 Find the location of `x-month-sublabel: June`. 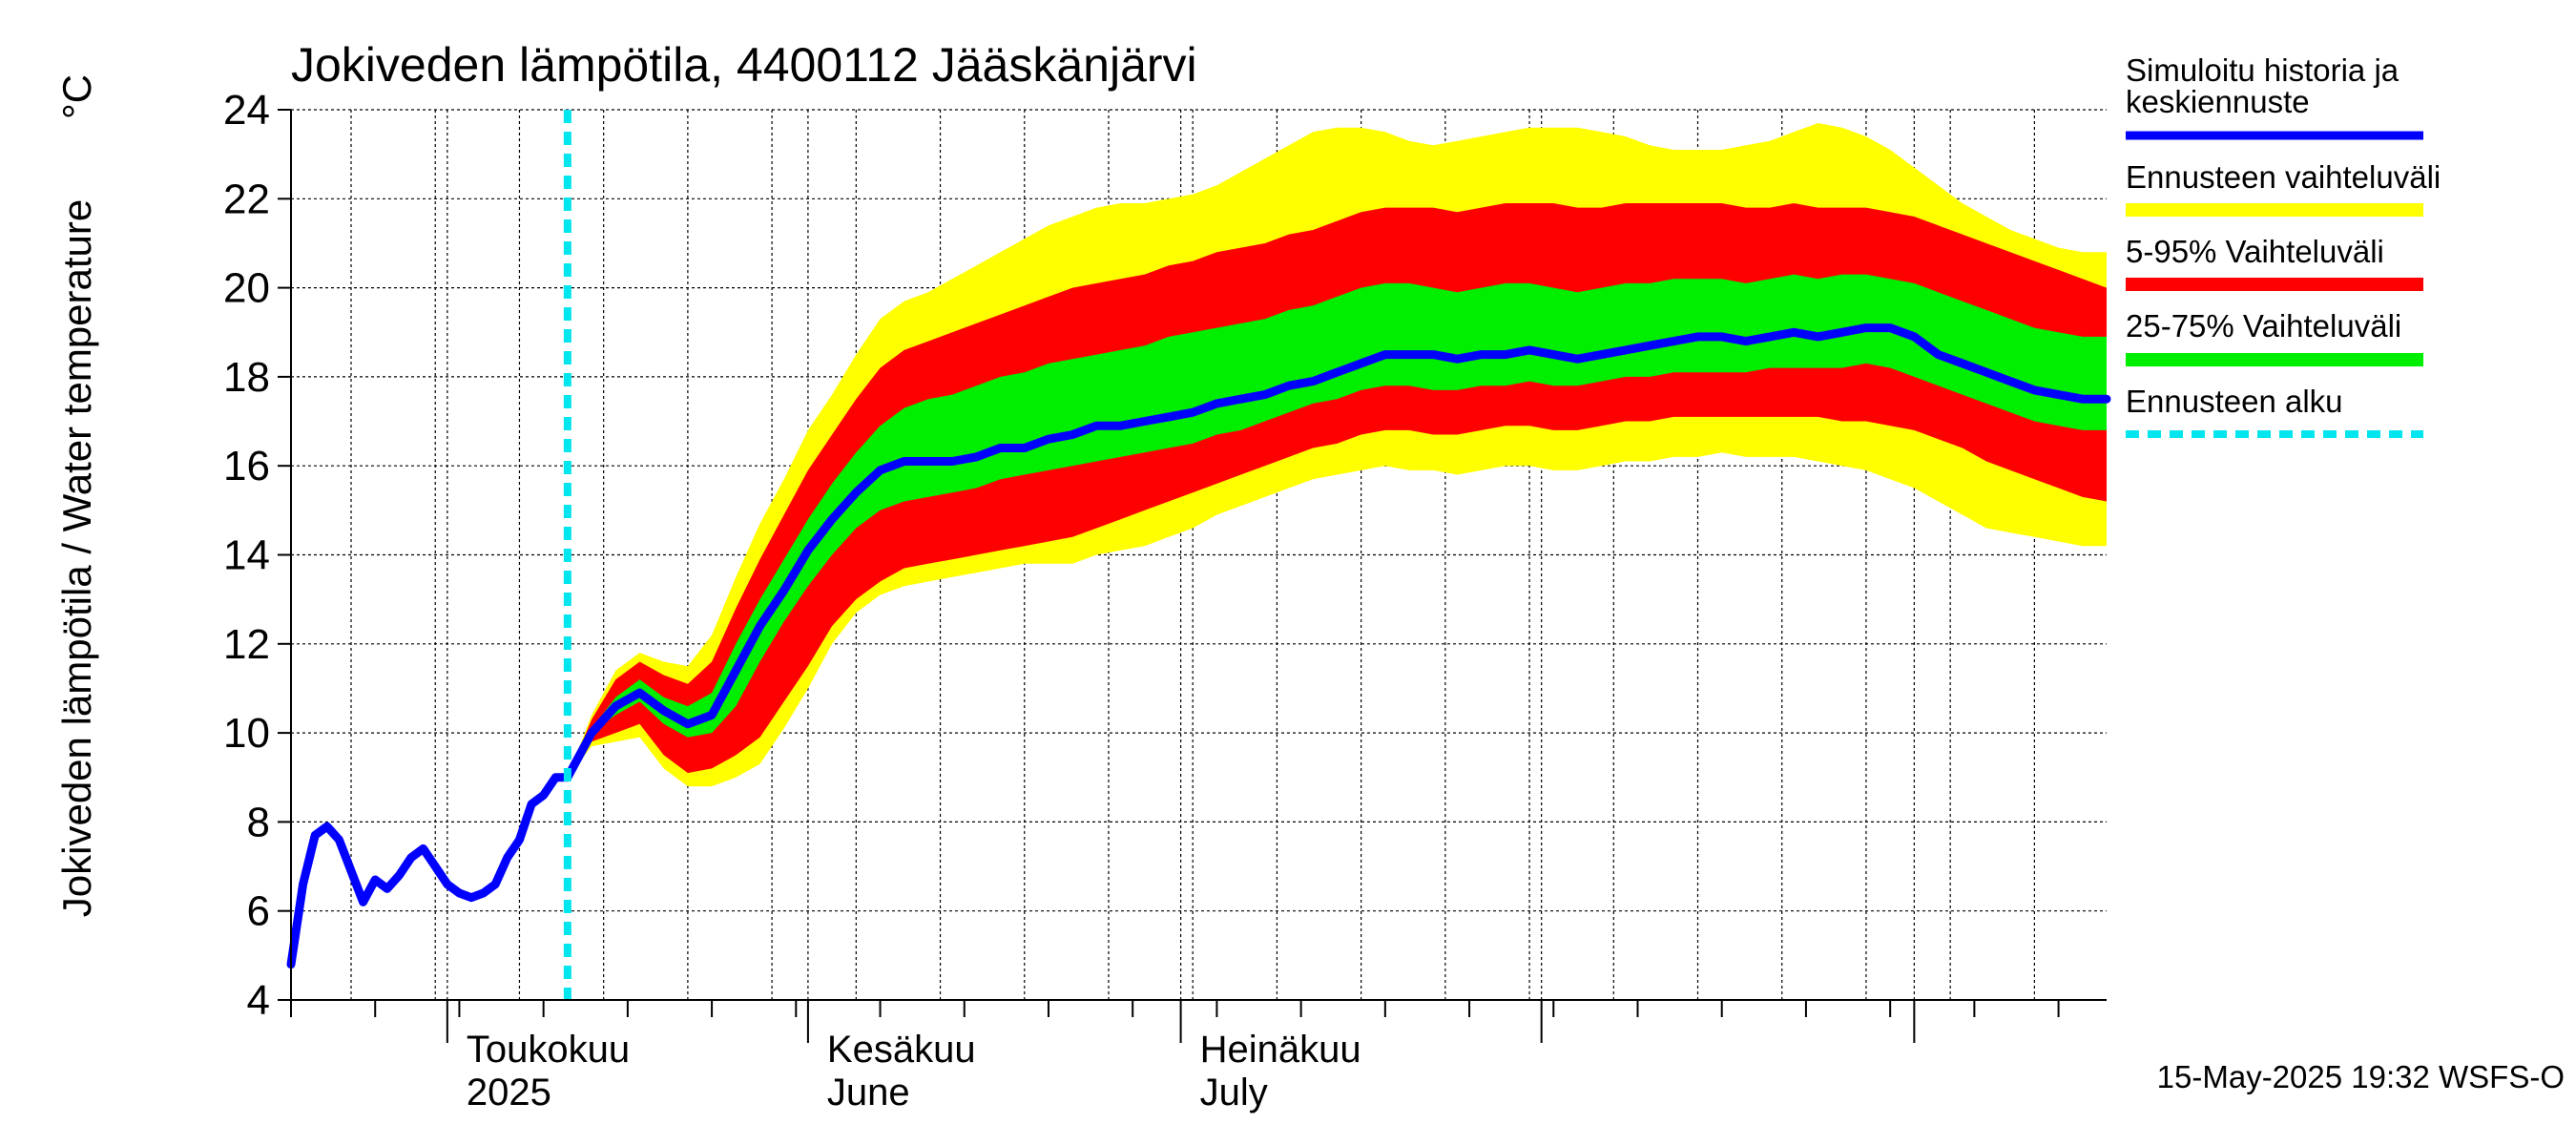

x-month-sublabel: June is located at coordinates (868, 1093).